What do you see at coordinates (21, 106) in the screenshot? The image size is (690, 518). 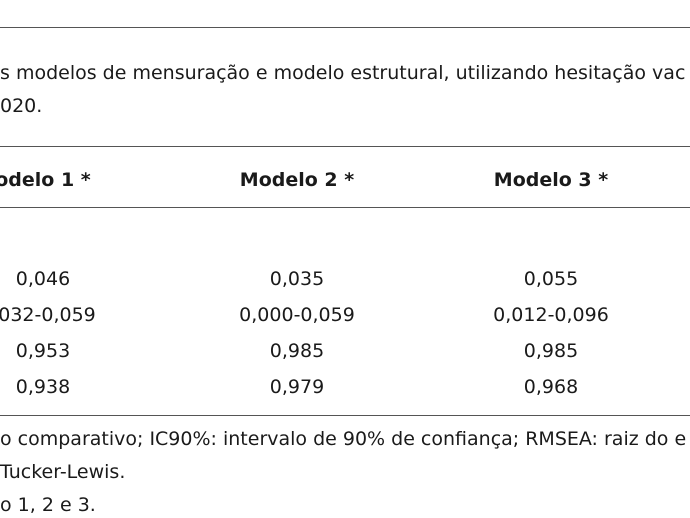 I see `caption-line-2: 020.` at bounding box center [21, 106].